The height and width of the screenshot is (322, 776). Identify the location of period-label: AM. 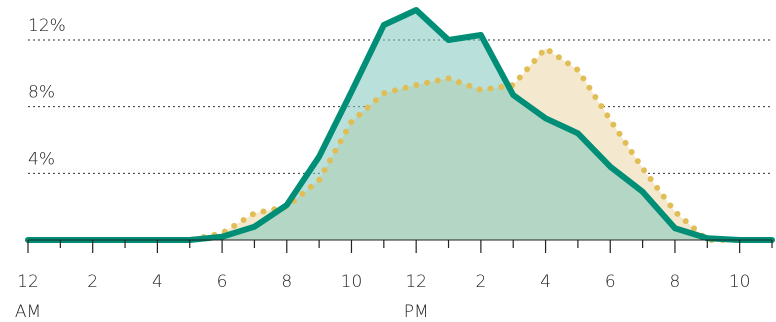
(28, 312).